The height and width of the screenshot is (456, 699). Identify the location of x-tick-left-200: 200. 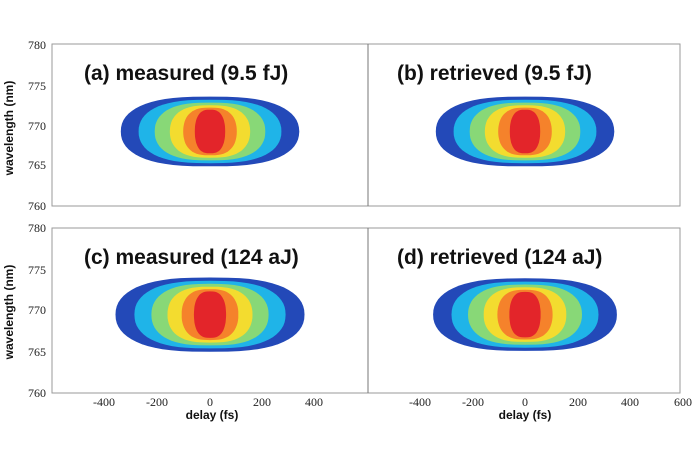
(262, 402).